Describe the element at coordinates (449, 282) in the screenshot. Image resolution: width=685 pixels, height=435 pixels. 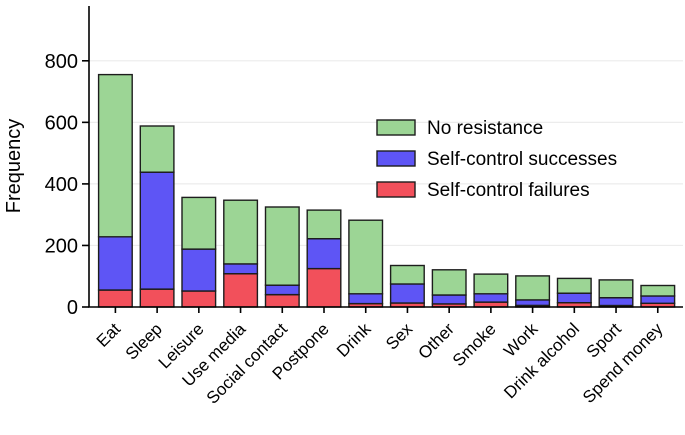
I see `bar-segment-no-resistance-other` at that location.